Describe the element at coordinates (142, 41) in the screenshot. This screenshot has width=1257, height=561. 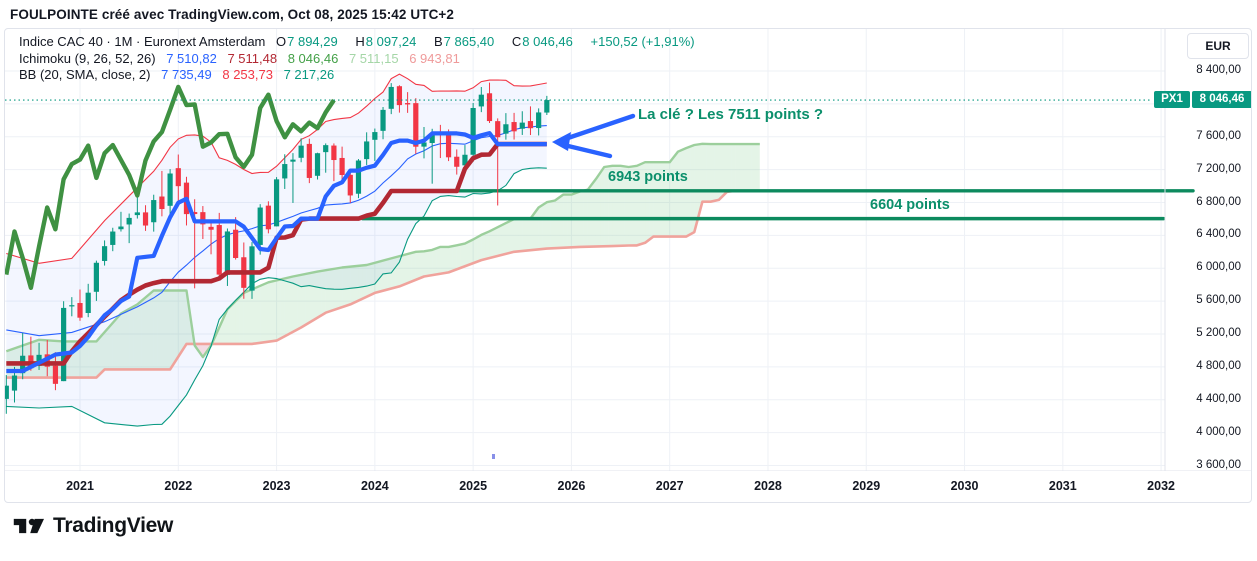
I see `symbol-title: Indice CAC 40 · 1M · Euronext Amsterdam` at that location.